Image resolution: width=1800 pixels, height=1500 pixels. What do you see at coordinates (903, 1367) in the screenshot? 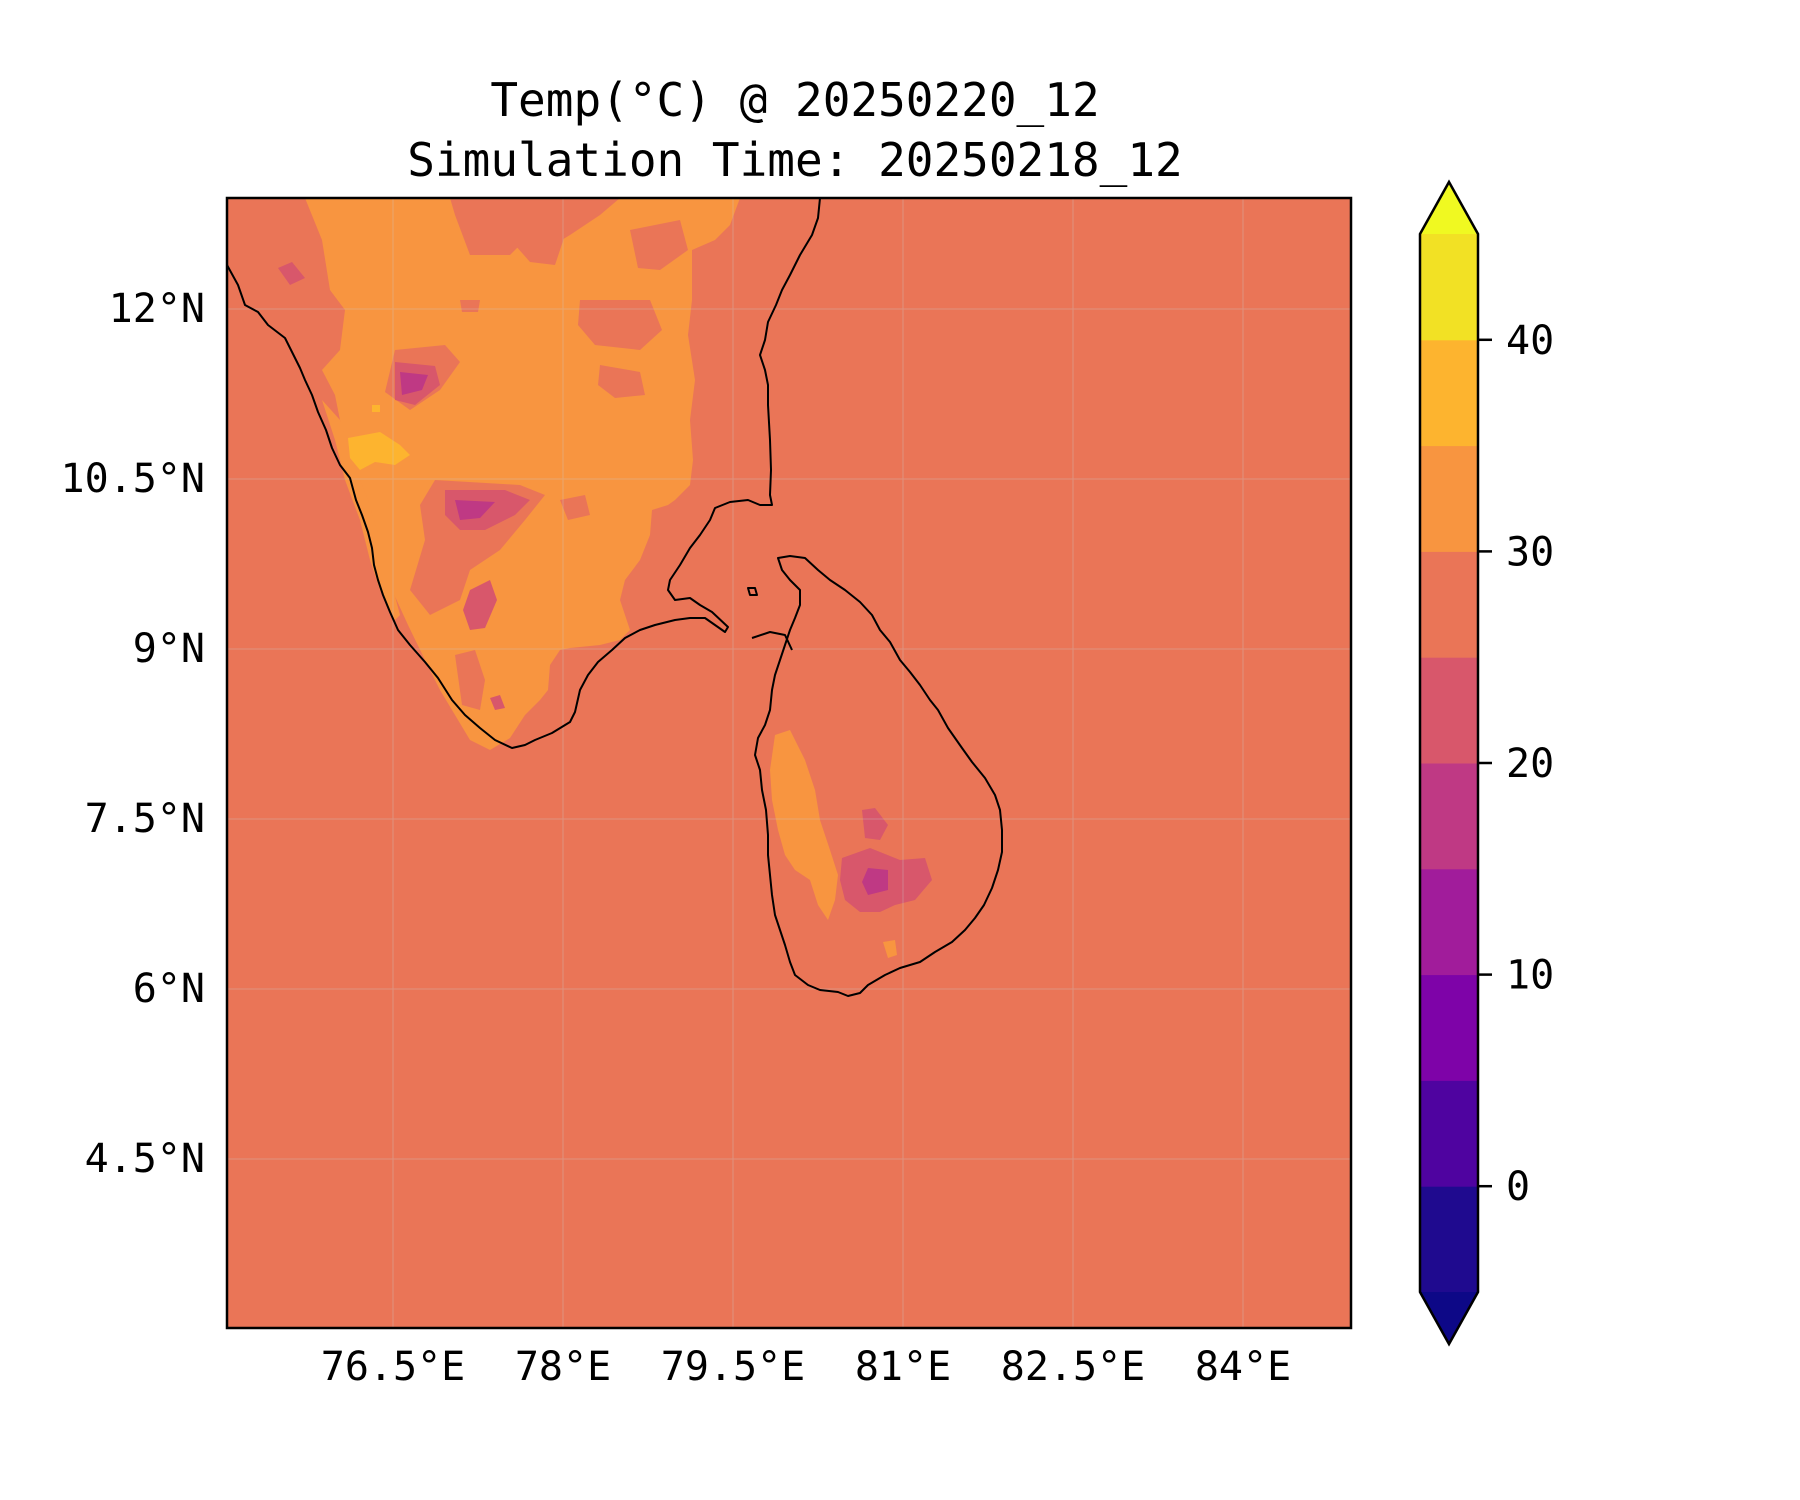
I see `x-tick-label: 81°E` at bounding box center [903, 1367].